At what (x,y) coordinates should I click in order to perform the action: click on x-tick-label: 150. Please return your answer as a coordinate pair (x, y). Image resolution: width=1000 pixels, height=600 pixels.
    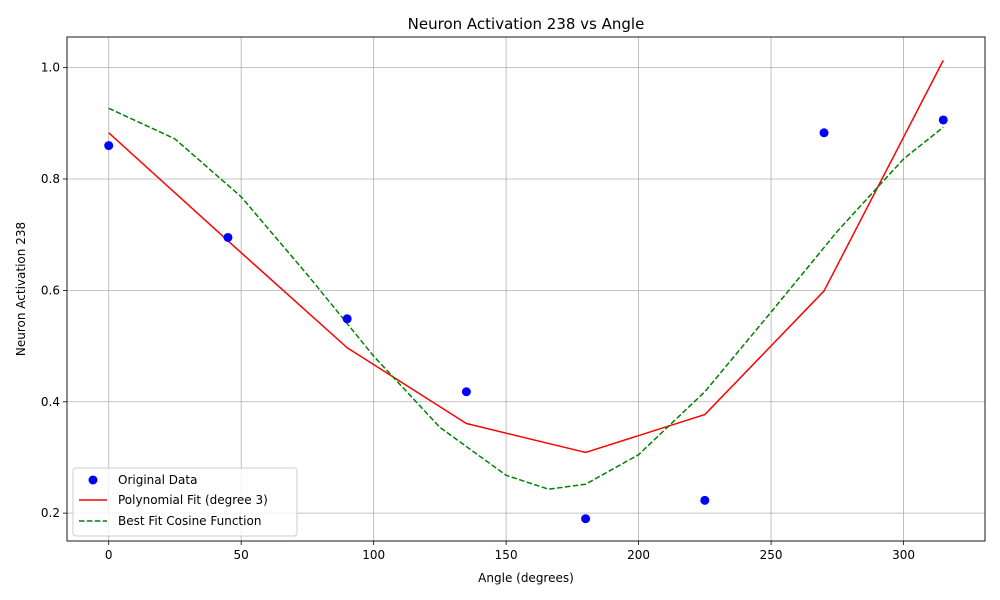
    Looking at the image, I should click on (506, 555).